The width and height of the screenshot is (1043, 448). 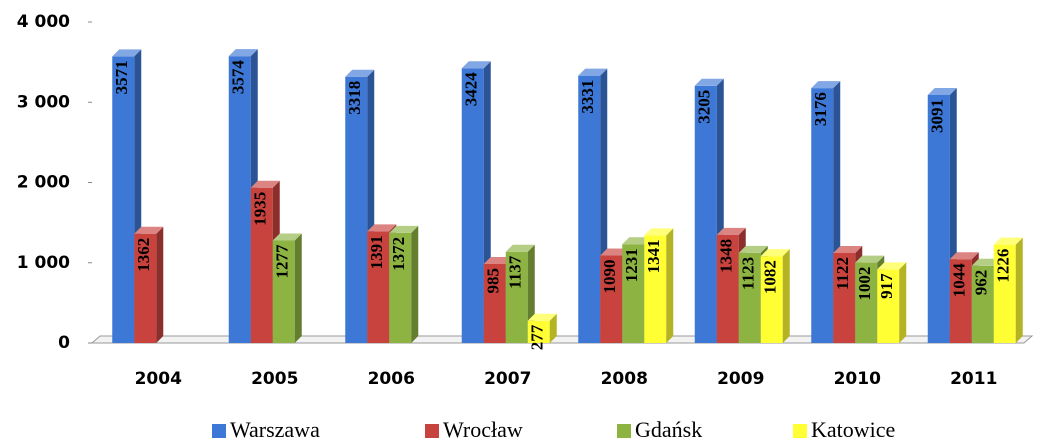 I want to click on value-label: 3331, so click(x=587, y=97).